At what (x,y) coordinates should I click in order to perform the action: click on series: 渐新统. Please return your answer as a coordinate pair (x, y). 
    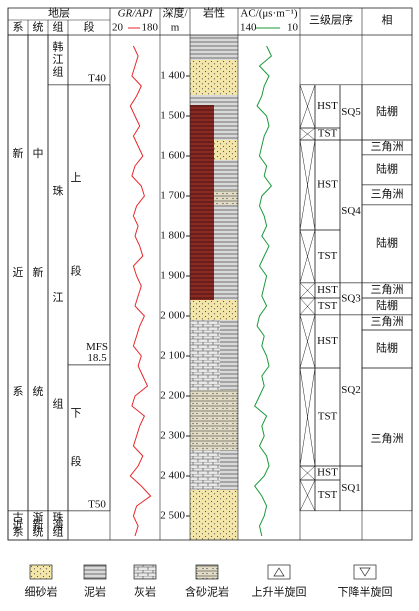
    Looking at the image, I should click on (38, 524).